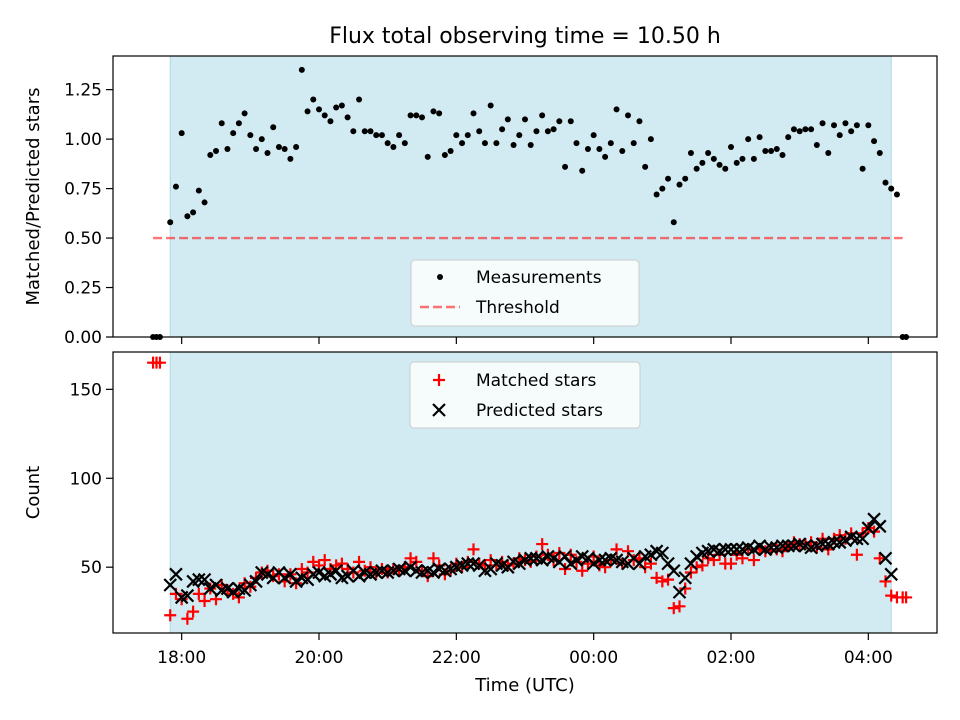  I want to click on legend-label: Threshold, so click(517, 308).